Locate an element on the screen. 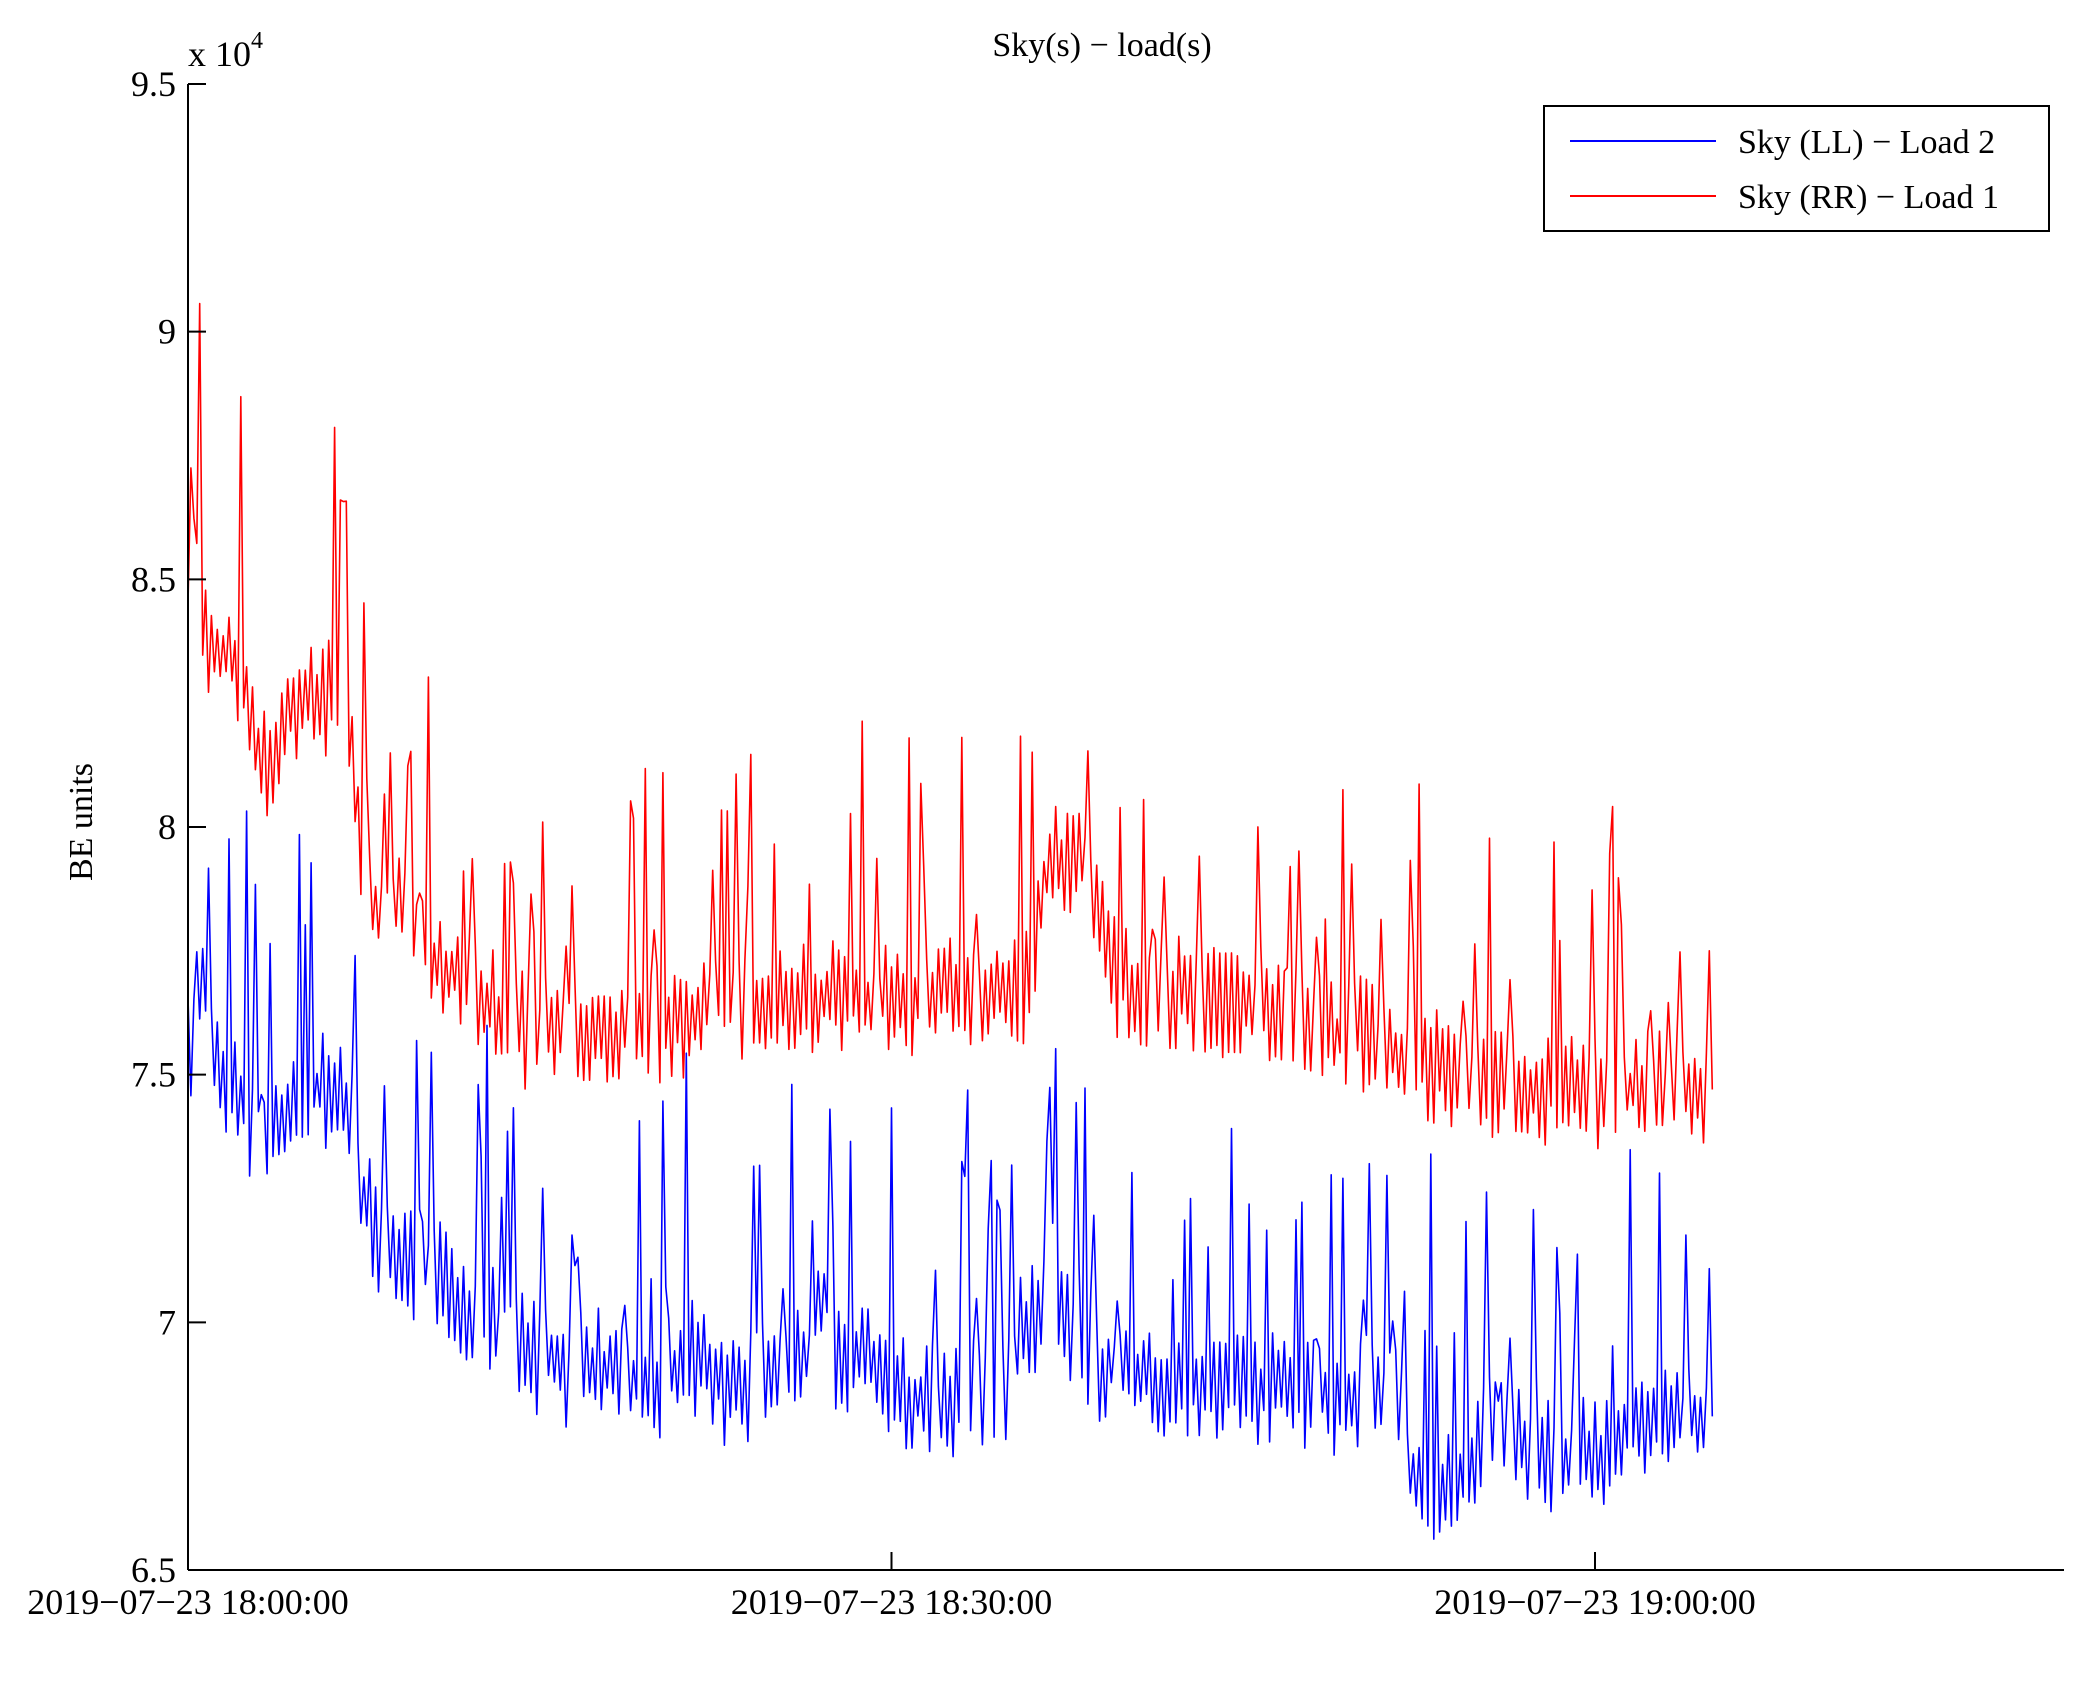 The height and width of the screenshot is (1683, 2075). legend-box is located at coordinates (1796, 168).